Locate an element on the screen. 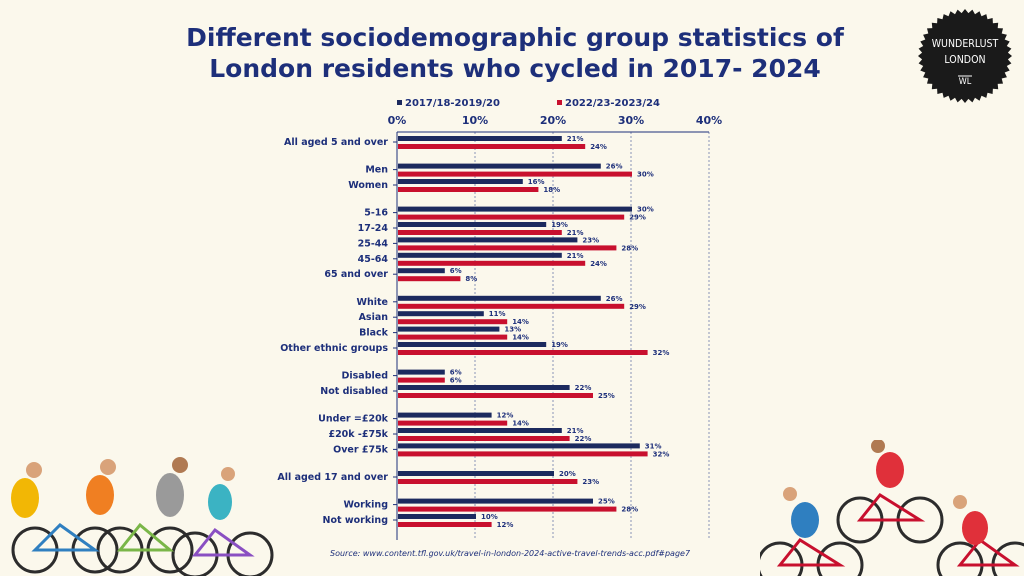 The width and height of the screenshot is (1024, 576). bar-early-under-20k is located at coordinates (445, 415).